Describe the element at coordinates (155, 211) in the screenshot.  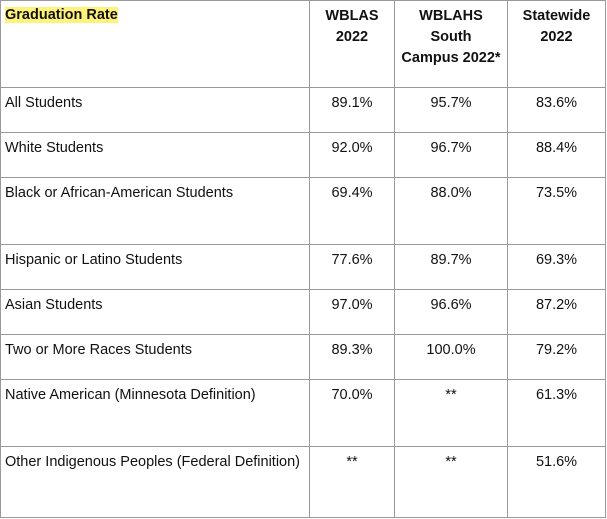
I see `row-label: Black or African-American Students` at that location.